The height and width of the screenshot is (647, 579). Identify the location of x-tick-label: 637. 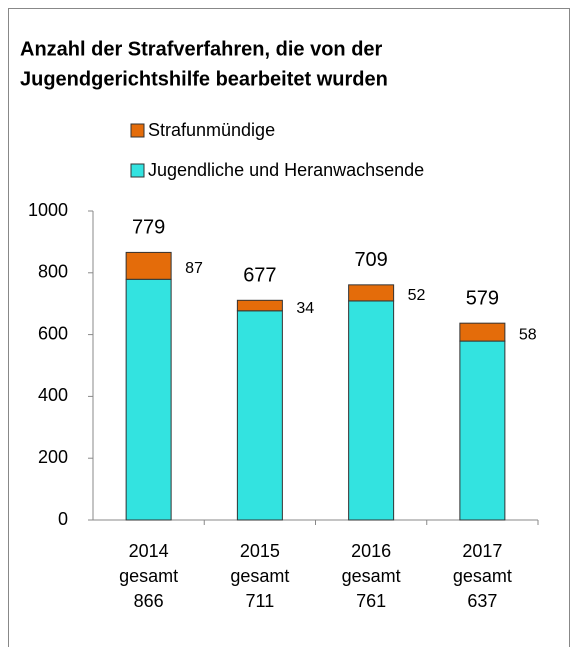
(482, 601).